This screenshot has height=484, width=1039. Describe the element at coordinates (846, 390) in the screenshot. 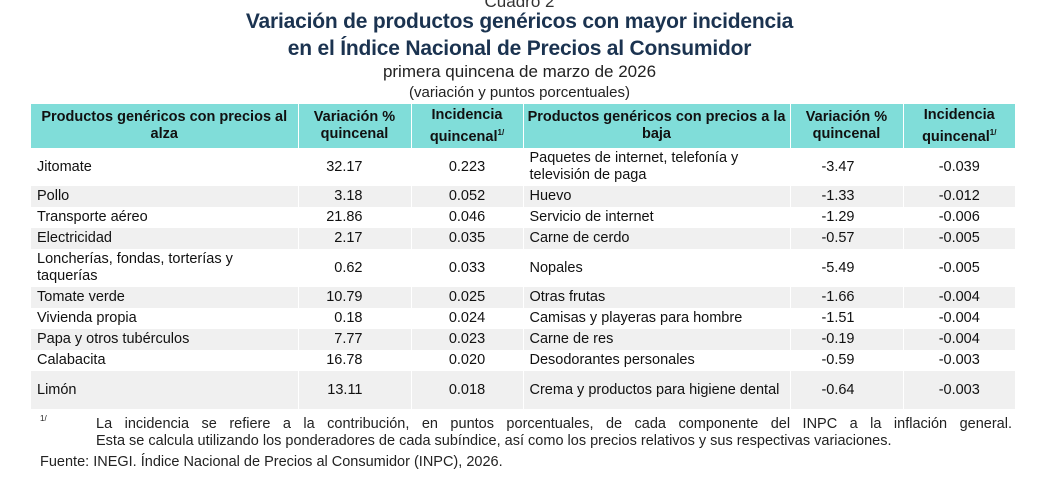

I see `variation-down: -0.64` at that location.